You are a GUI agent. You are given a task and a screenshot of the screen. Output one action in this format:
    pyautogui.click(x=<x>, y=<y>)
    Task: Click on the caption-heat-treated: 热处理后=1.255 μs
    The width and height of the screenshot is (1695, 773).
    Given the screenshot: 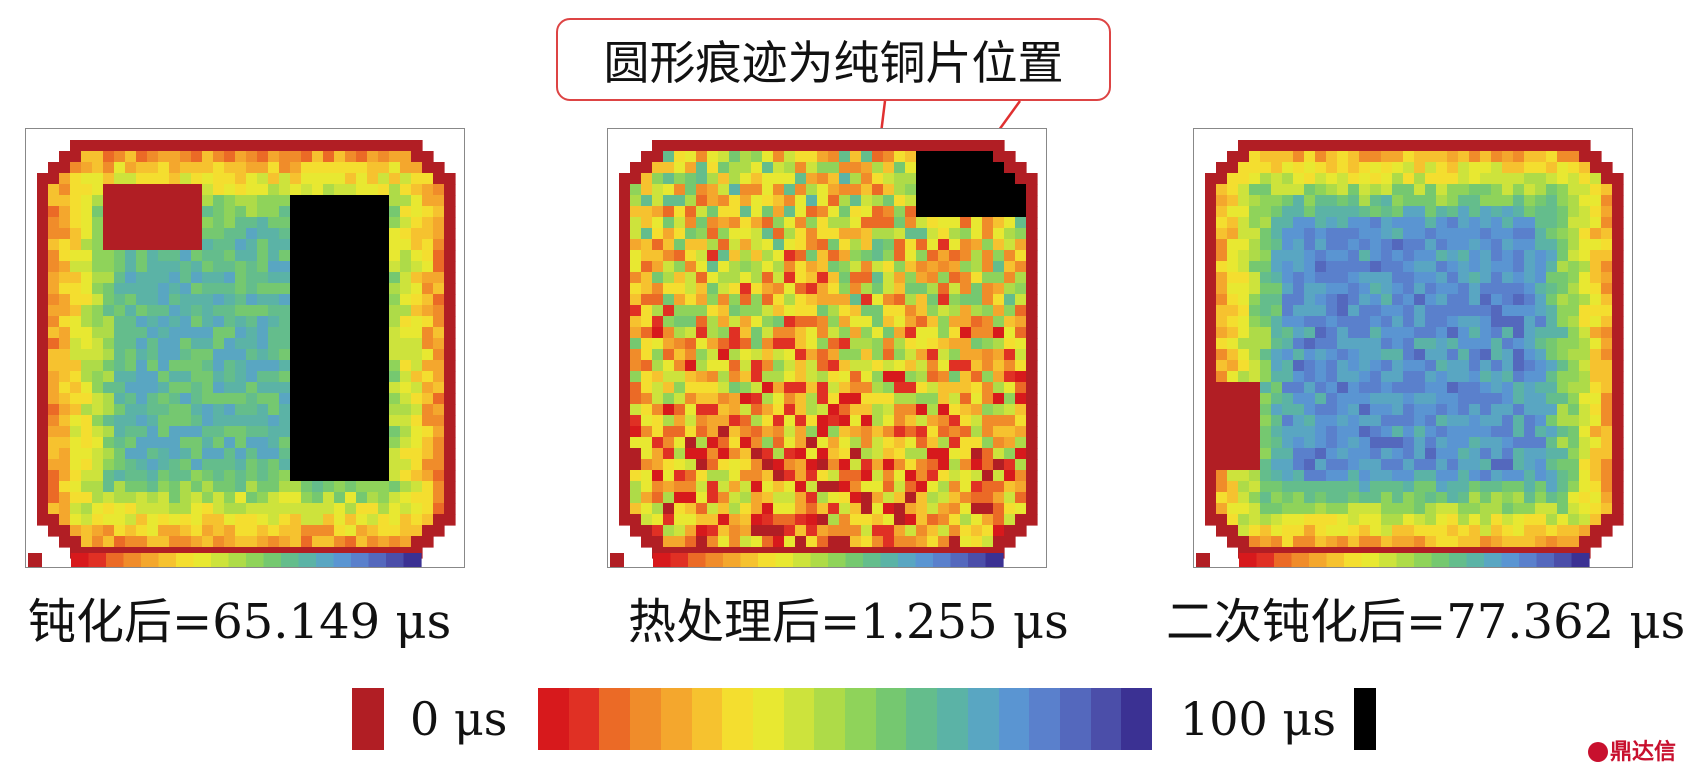 What is the action you would take?
    pyautogui.click(x=848, y=622)
    